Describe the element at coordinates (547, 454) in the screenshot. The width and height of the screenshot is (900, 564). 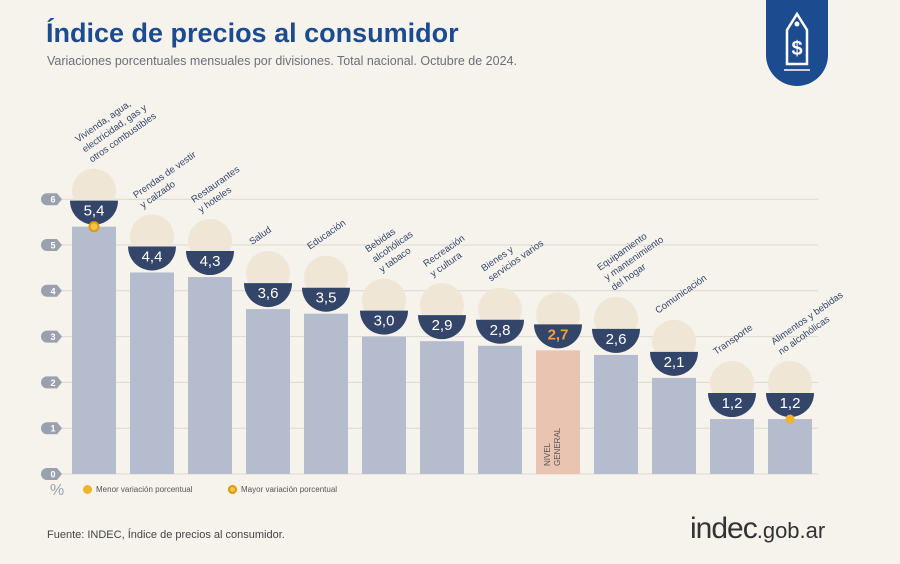
I see `general-level-label: NIVEL` at that location.